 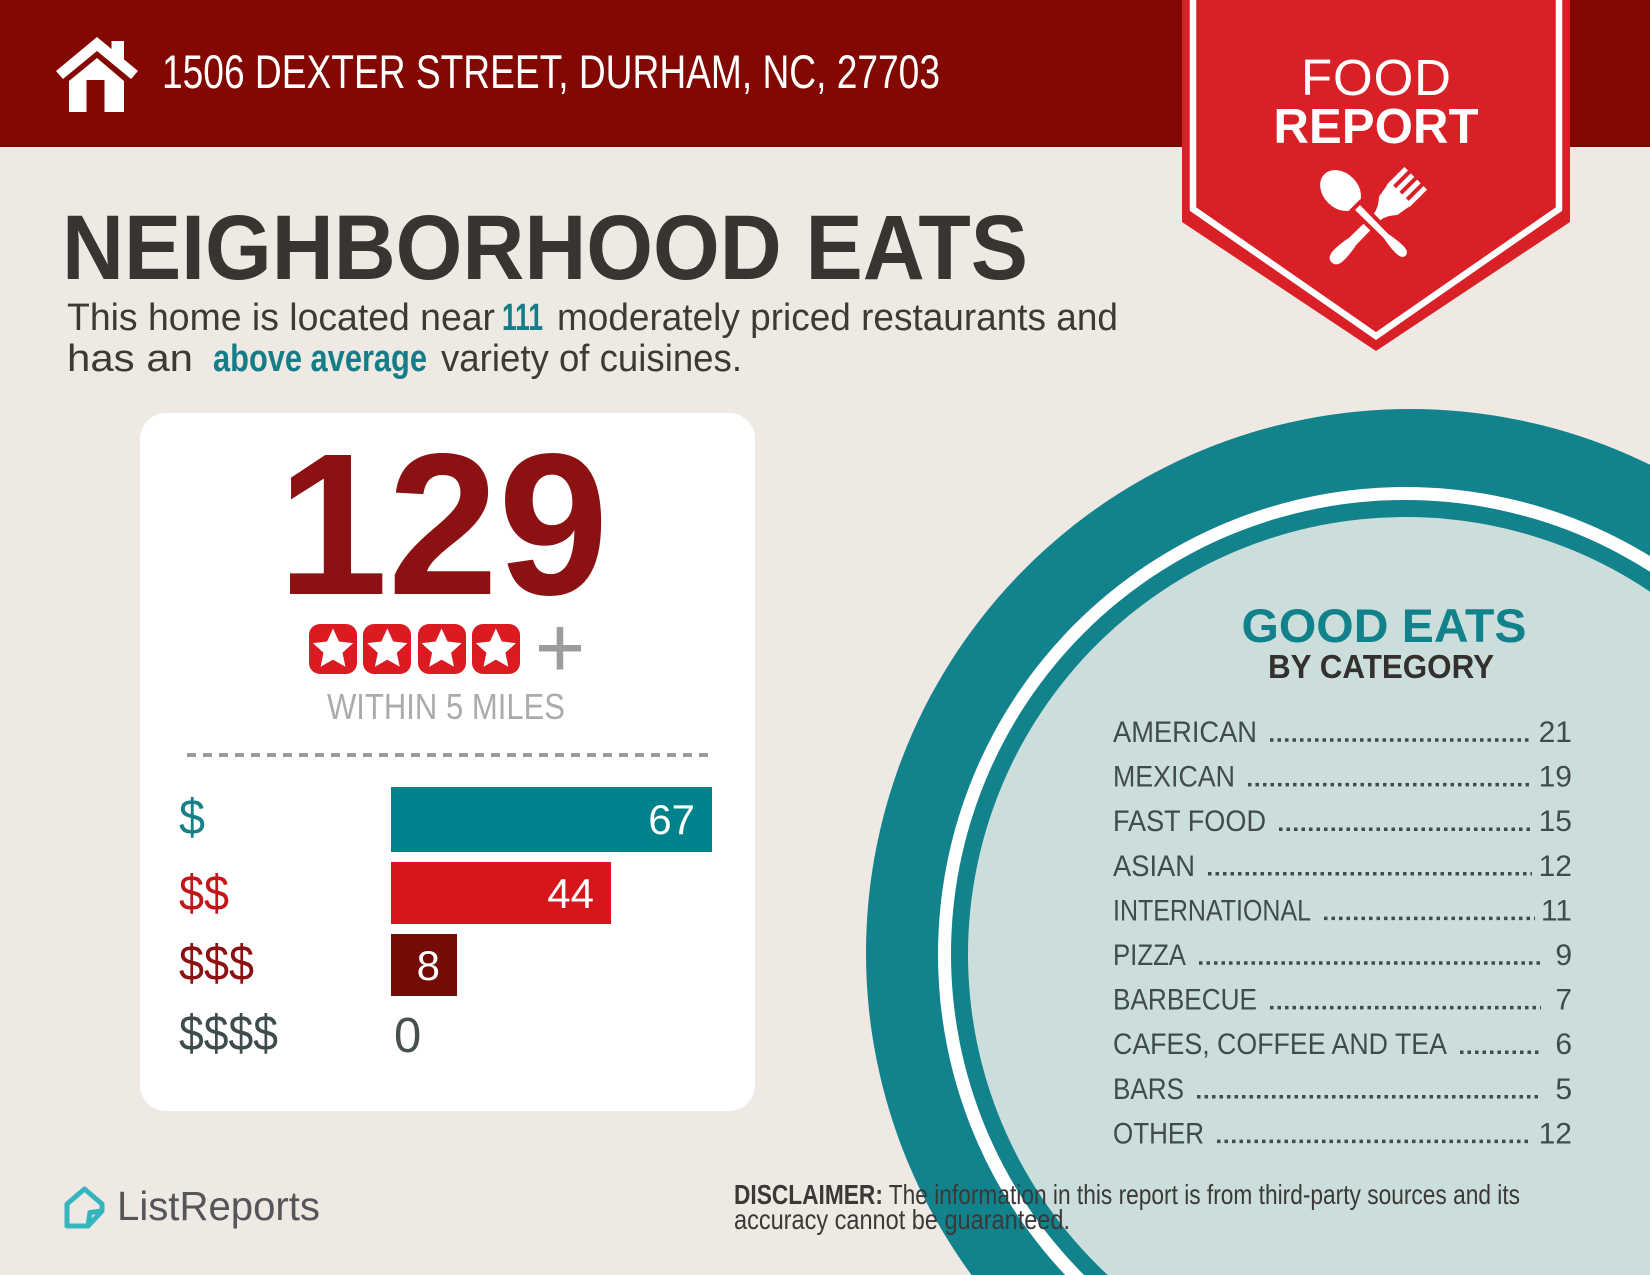 I want to click on svg-text: has an, so click(x=130, y=359).